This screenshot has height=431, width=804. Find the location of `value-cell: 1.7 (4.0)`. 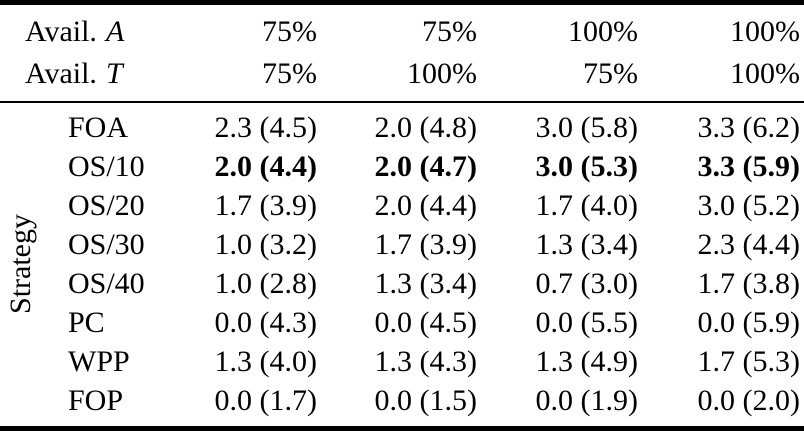

value-cell: 1.7 (4.0) is located at coordinates (587, 205).